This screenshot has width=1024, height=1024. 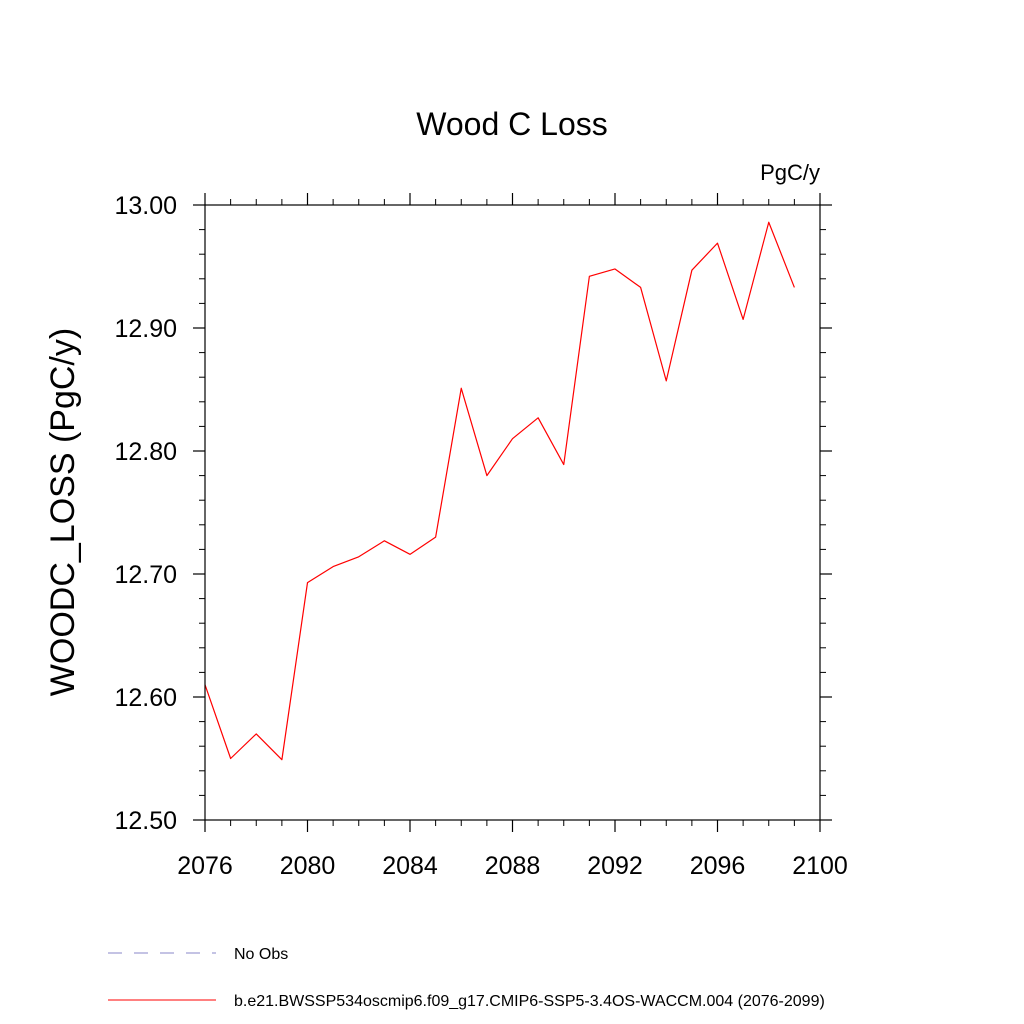 What do you see at coordinates (261, 954) in the screenshot?
I see `legend-label: No Obs` at bounding box center [261, 954].